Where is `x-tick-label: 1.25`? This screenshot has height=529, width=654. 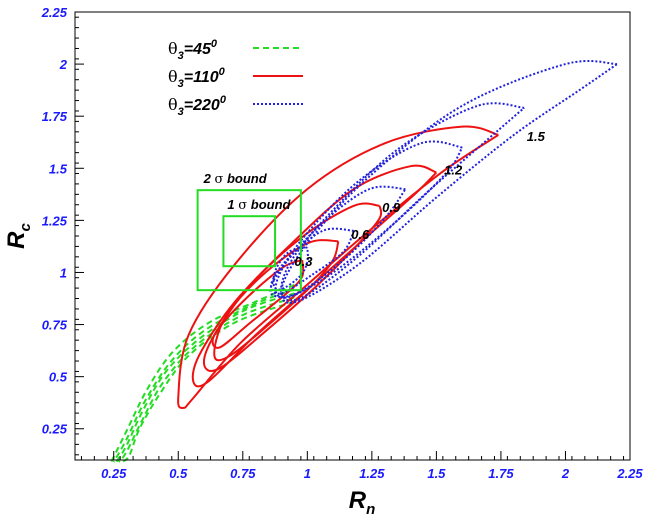
x-tick-label: 1.25 is located at coordinates (372, 473).